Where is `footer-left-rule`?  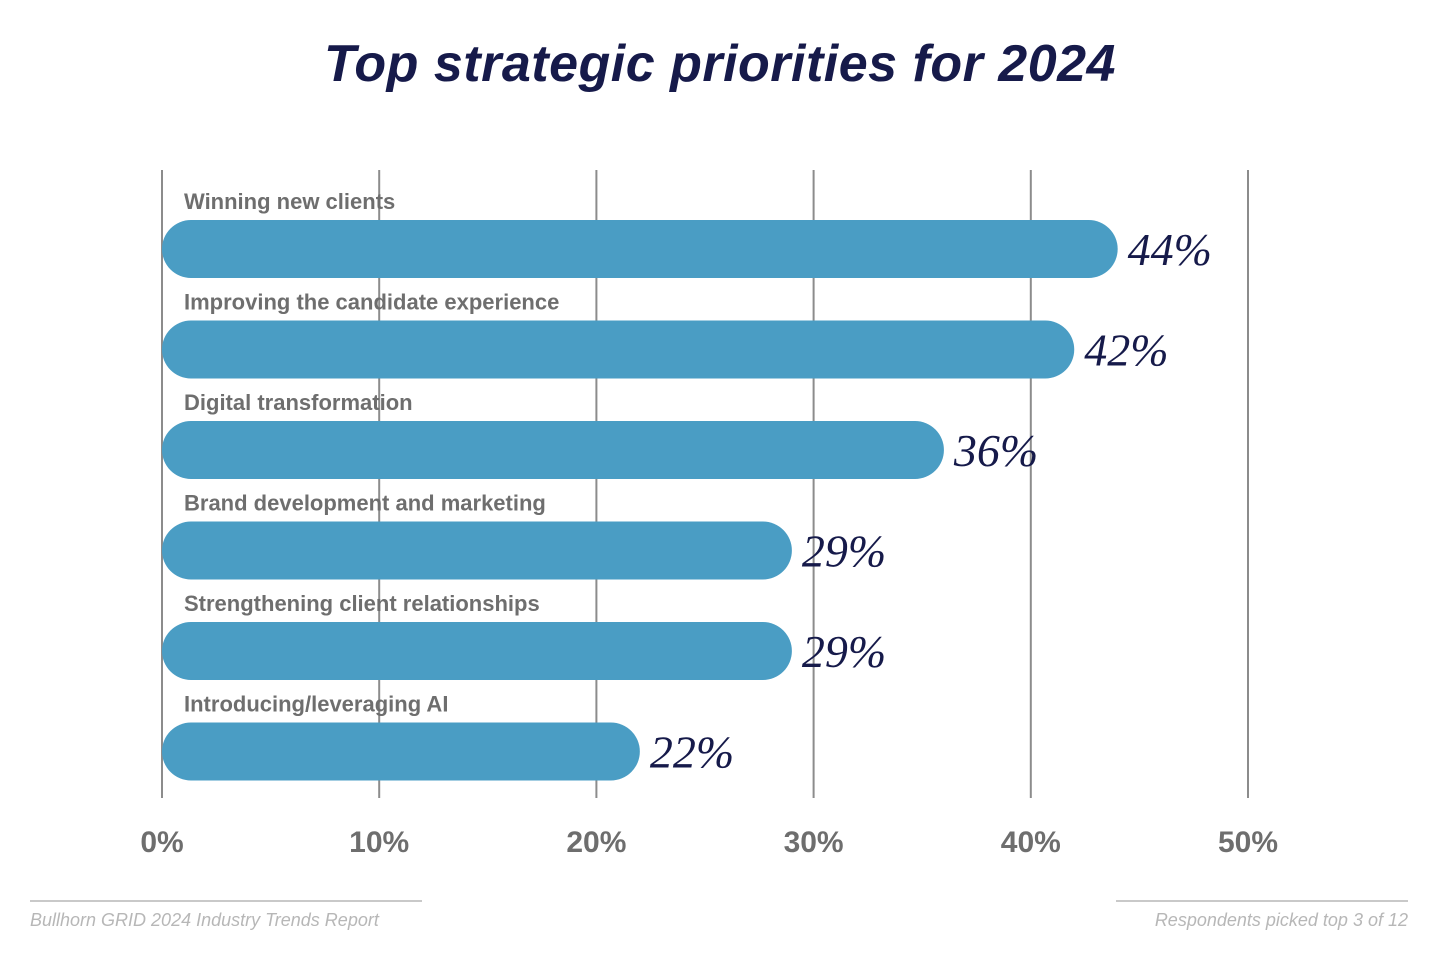 footer-left-rule is located at coordinates (226, 901).